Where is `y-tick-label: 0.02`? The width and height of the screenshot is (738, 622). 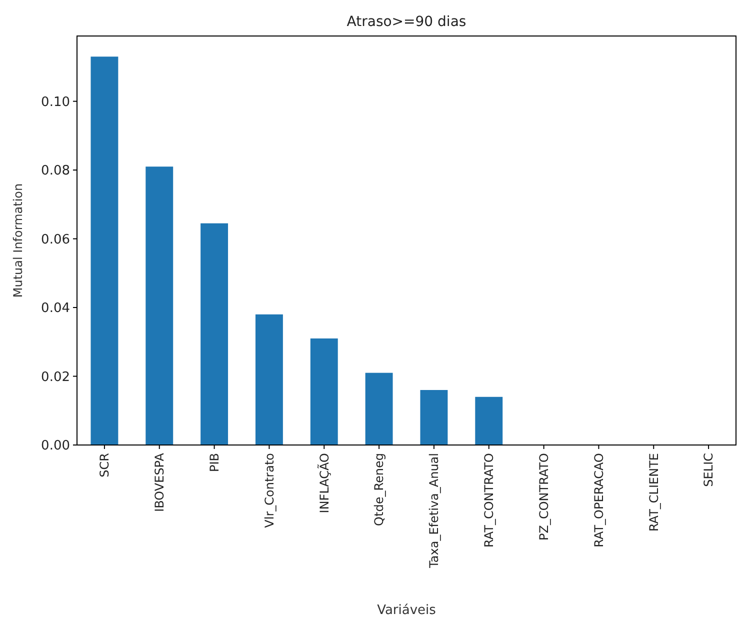 y-tick-label: 0.02 is located at coordinates (55, 377).